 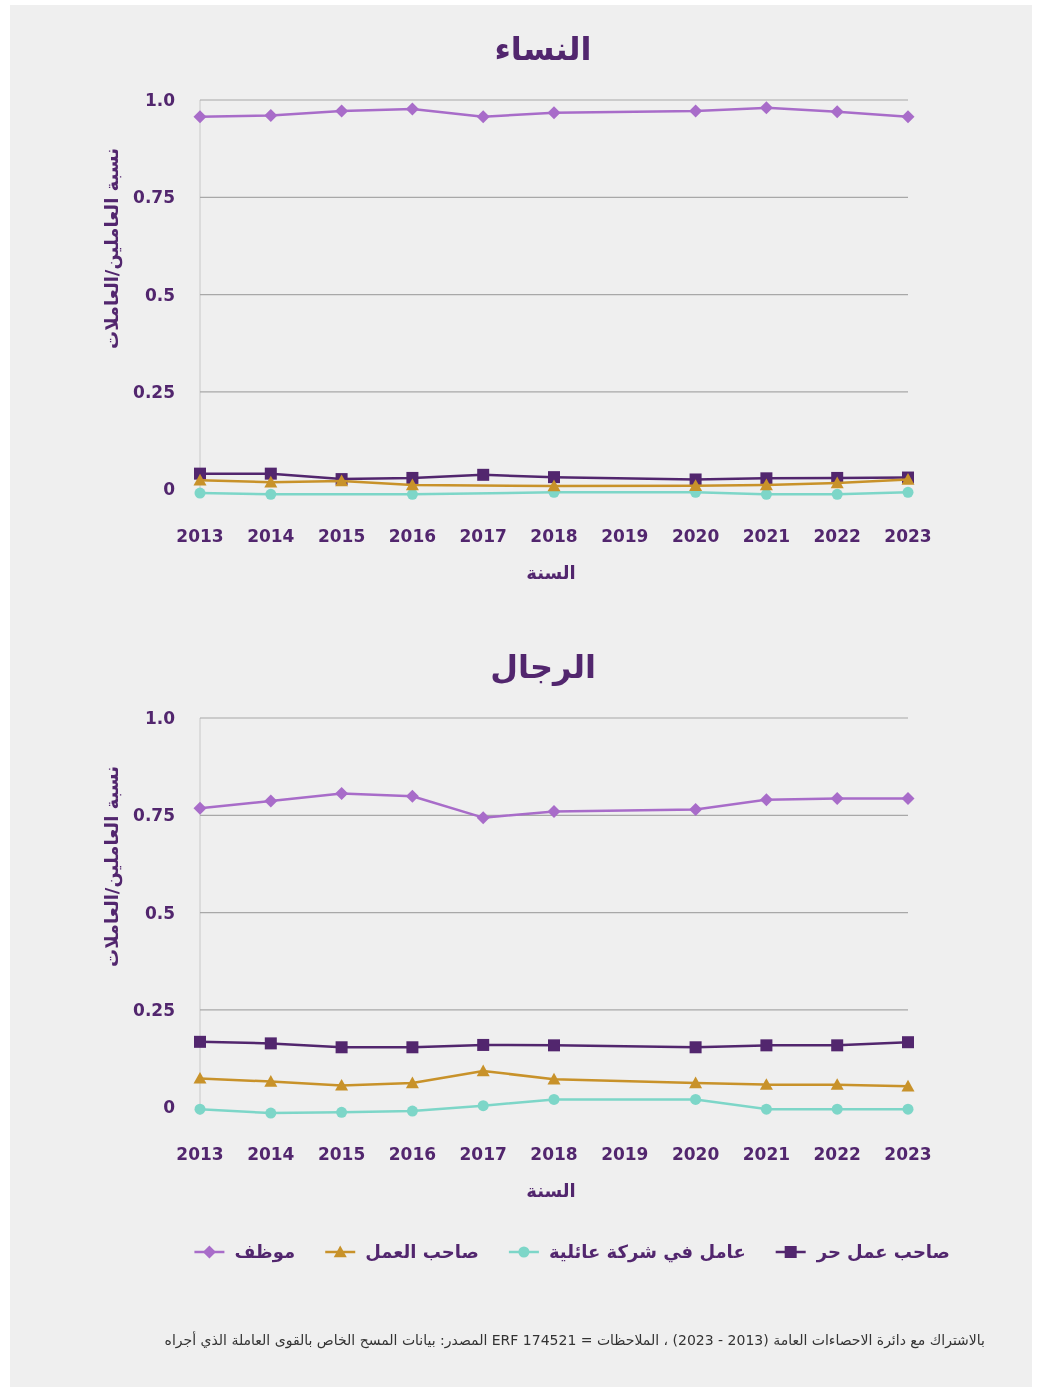 What do you see at coordinates (160, 99) in the screenshot?
I see `y-tick-label: 1.0` at bounding box center [160, 99].